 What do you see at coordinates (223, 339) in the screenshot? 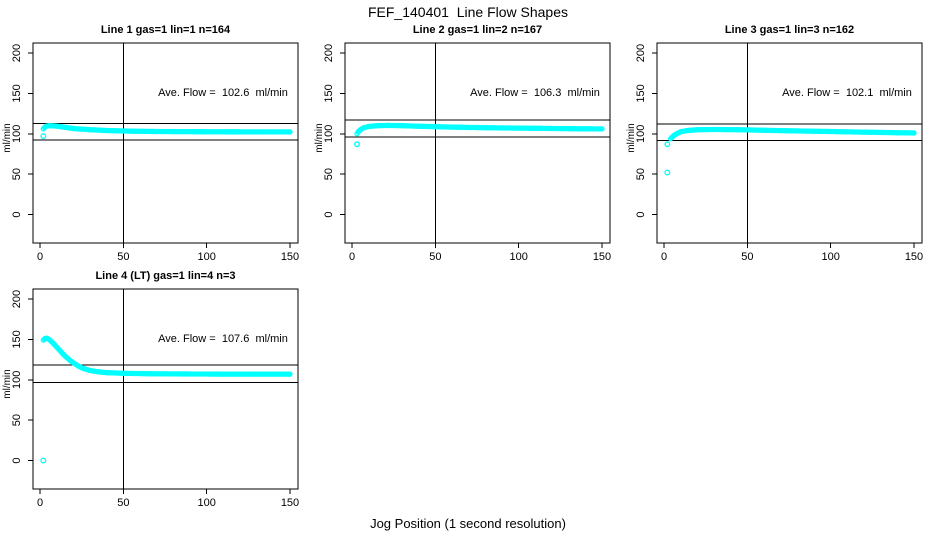
I see `ave-flow-annotation: Ave. Flow = 107.6 ml/min` at bounding box center [223, 339].